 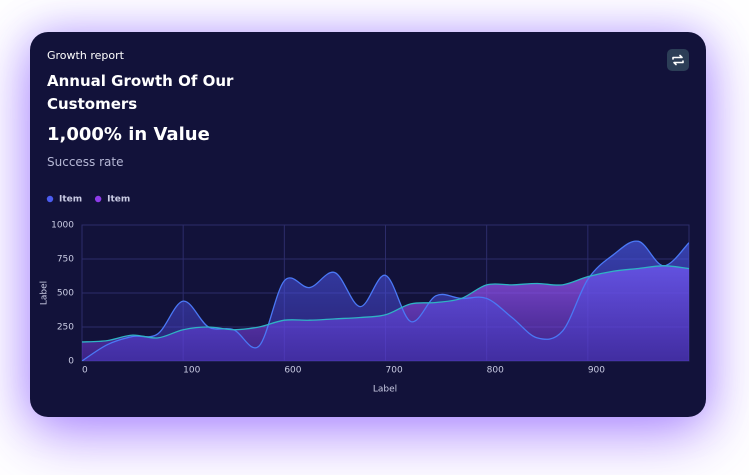 I want to click on x-tick-label: 900, so click(x=596, y=371).